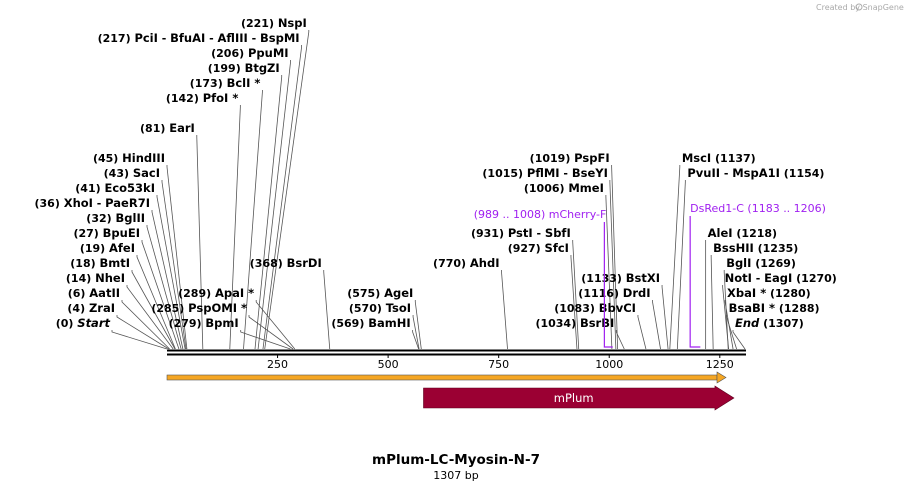 This screenshot has width=913, height=490. I want to click on site-position: (41), so click(89, 188).